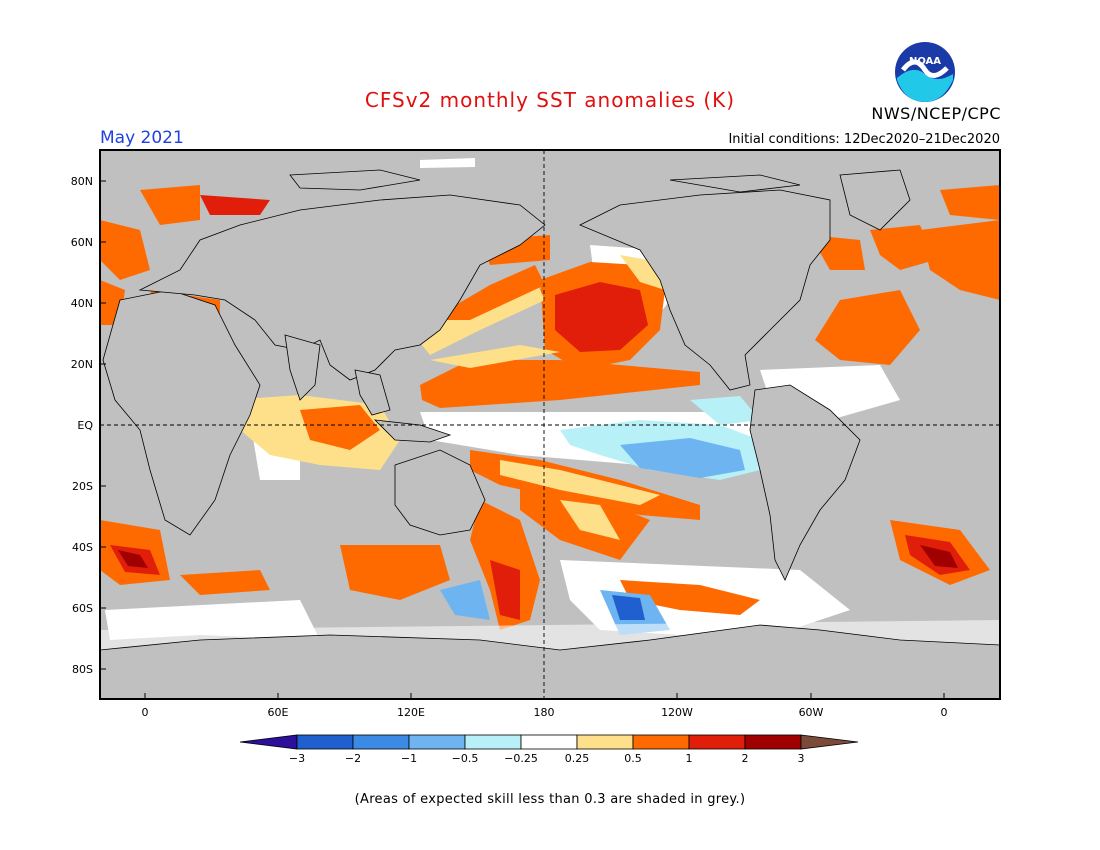 This screenshot has height=850, width=1100. I want to click on lon-label: 180, so click(544, 712).